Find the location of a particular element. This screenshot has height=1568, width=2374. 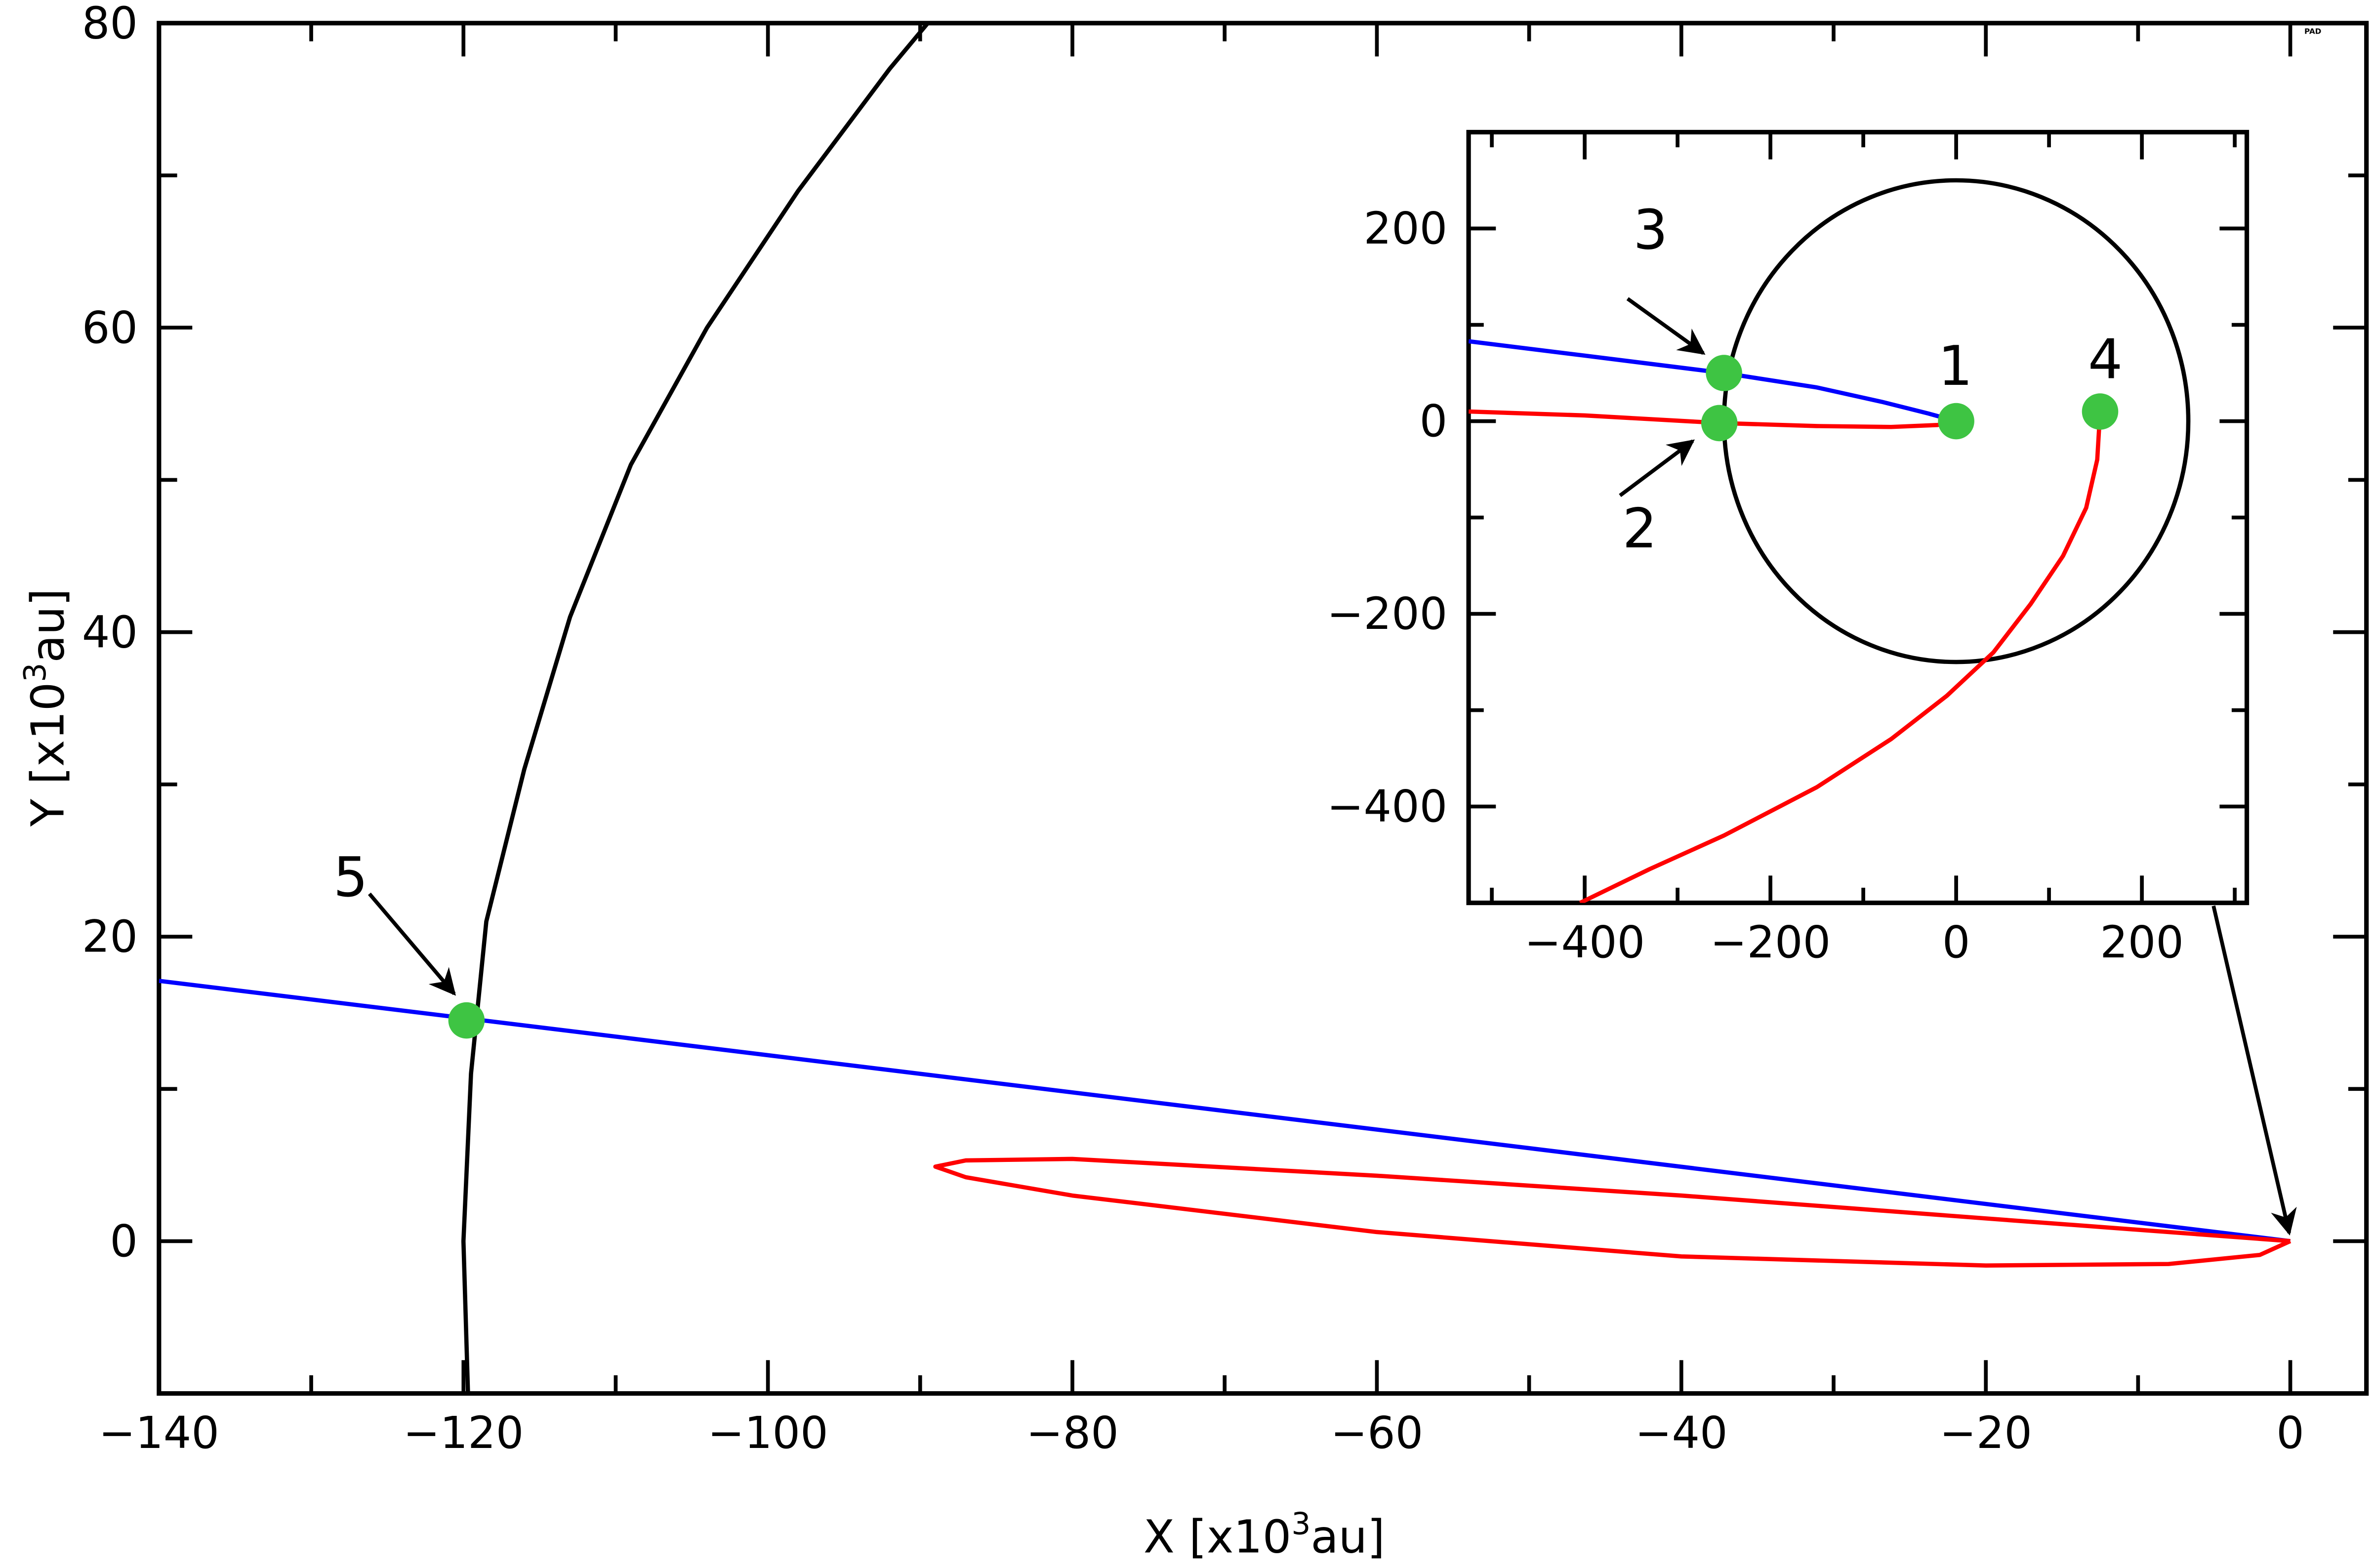

x-axis-label: X [x103au] is located at coordinates (1264, 1535).